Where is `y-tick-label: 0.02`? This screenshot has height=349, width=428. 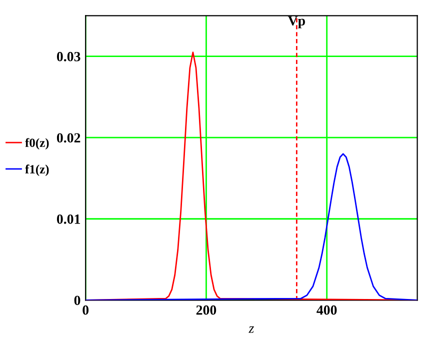
y-tick-label: 0.02 is located at coordinates (68, 138).